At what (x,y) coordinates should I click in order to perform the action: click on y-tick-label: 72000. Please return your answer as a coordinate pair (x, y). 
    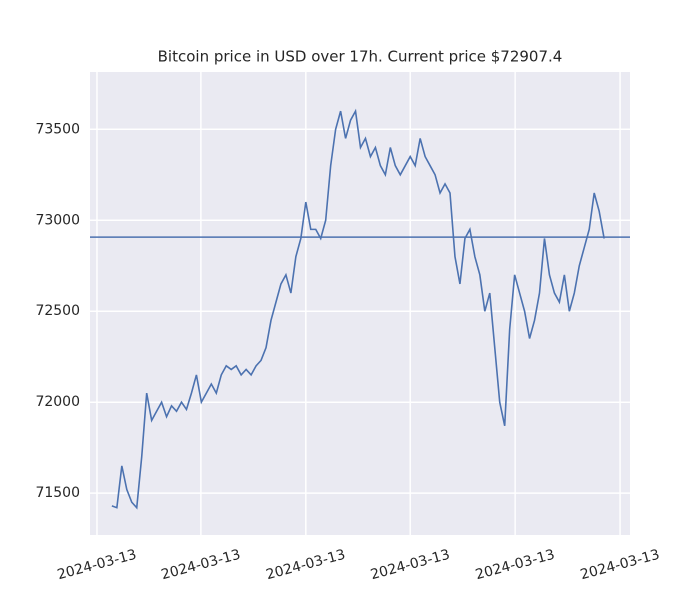
    Looking at the image, I should click on (57, 402).